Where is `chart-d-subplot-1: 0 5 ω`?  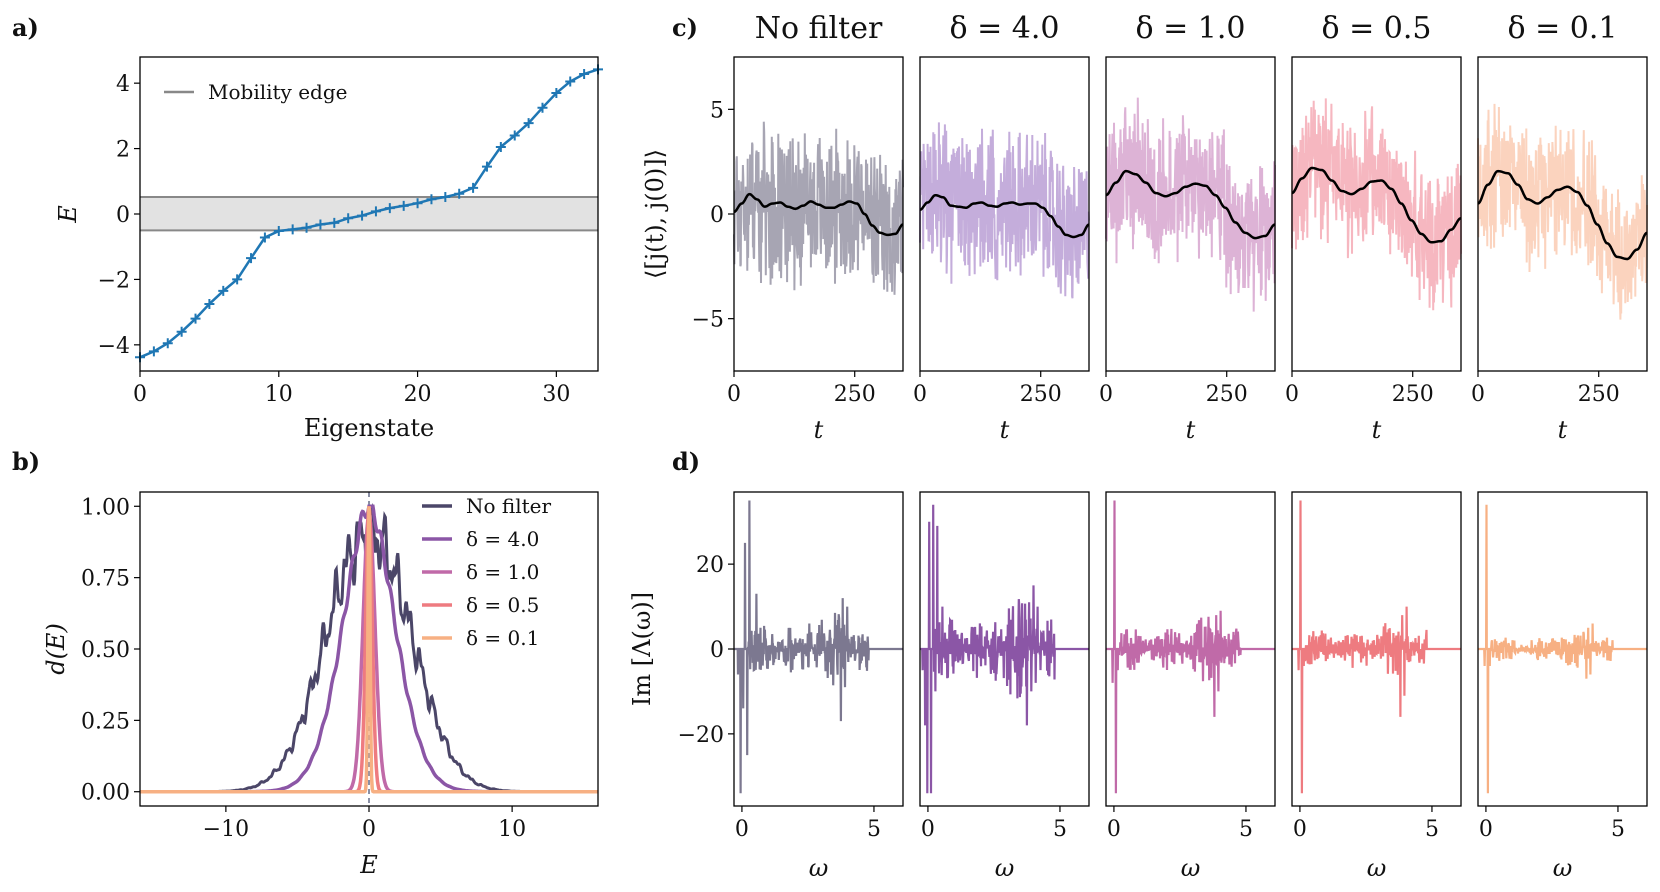 chart-d-subplot-1: 0 5 ω is located at coordinates (1004, 686).